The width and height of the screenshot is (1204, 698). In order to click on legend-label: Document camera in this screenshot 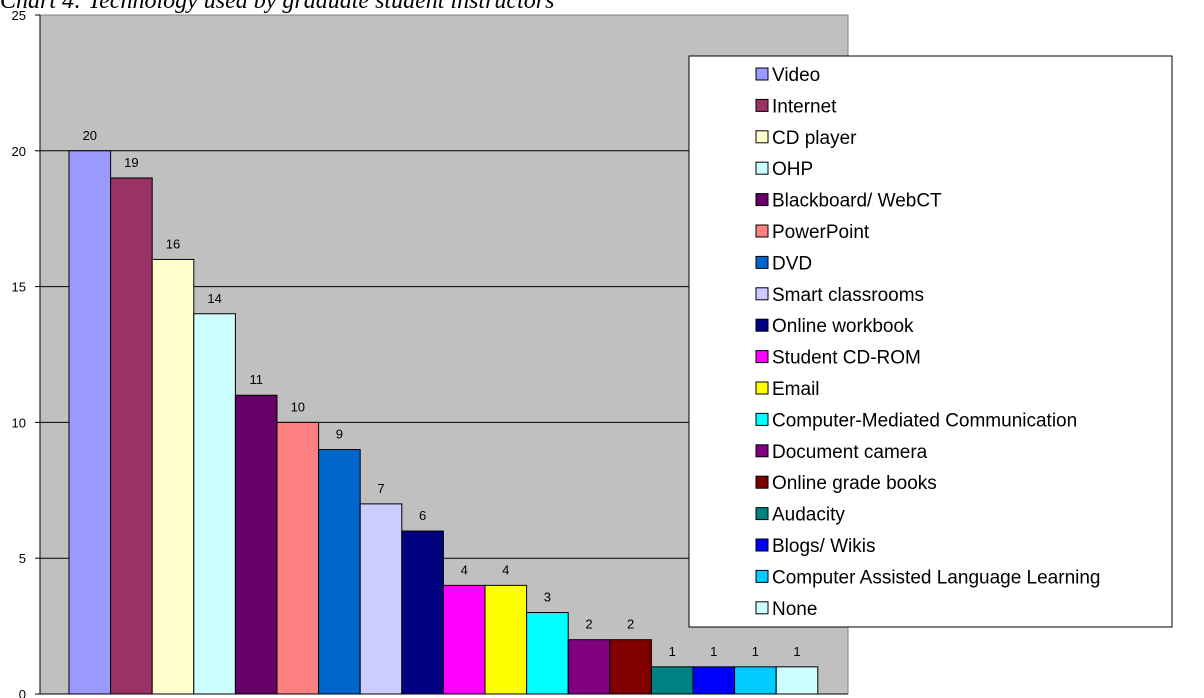, I will do `click(850, 452)`.